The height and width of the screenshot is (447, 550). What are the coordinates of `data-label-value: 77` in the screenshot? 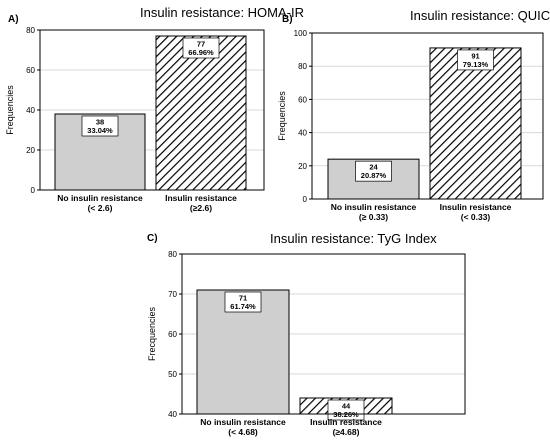 It's located at (201, 44).